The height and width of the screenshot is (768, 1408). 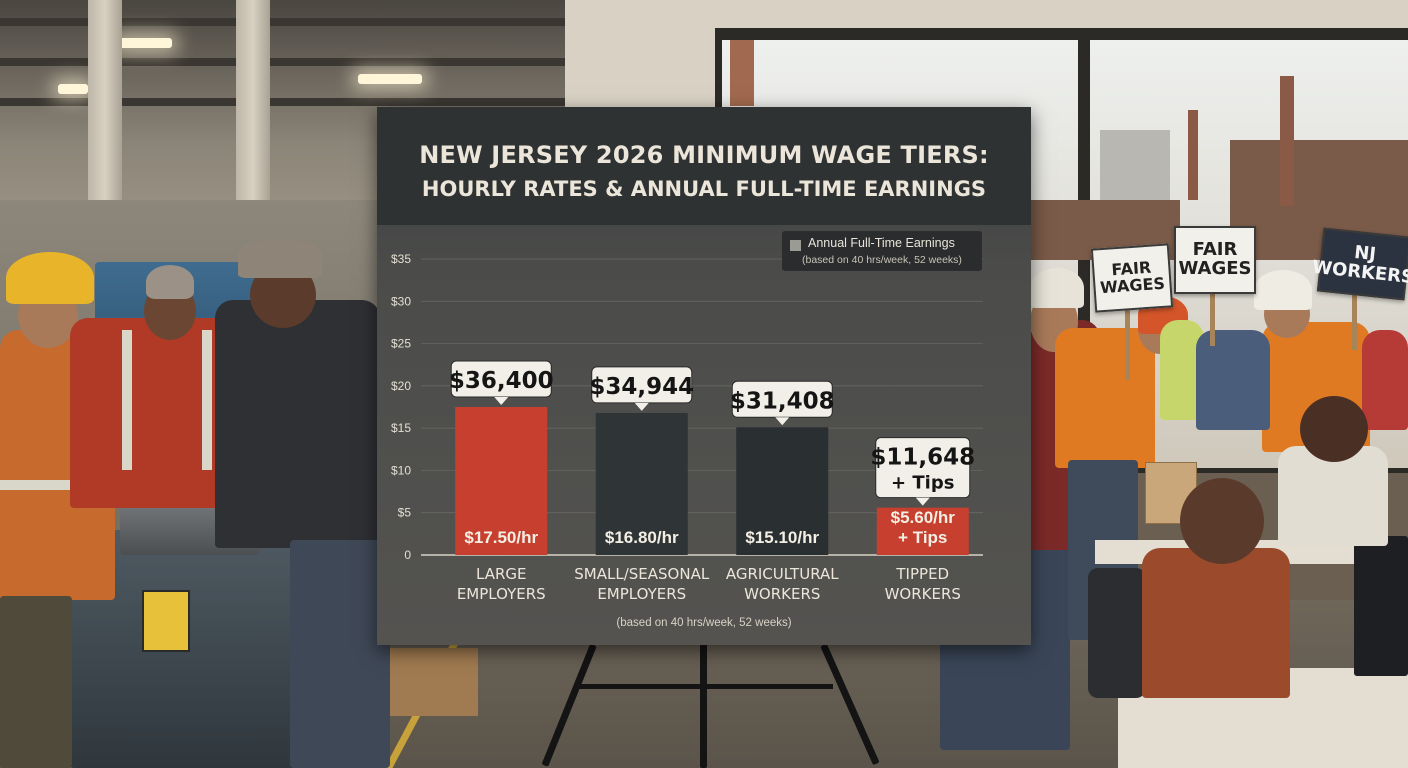 I want to click on bar-hourly-label: $17.50/hr, so click(x=501, y=537).